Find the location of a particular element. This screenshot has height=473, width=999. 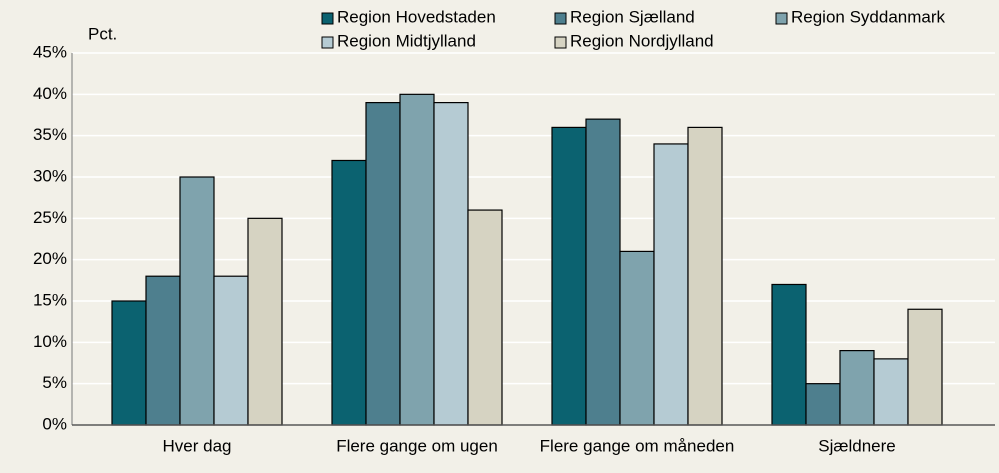

y-tick-label: 25% is located at coordinates (50, 217).